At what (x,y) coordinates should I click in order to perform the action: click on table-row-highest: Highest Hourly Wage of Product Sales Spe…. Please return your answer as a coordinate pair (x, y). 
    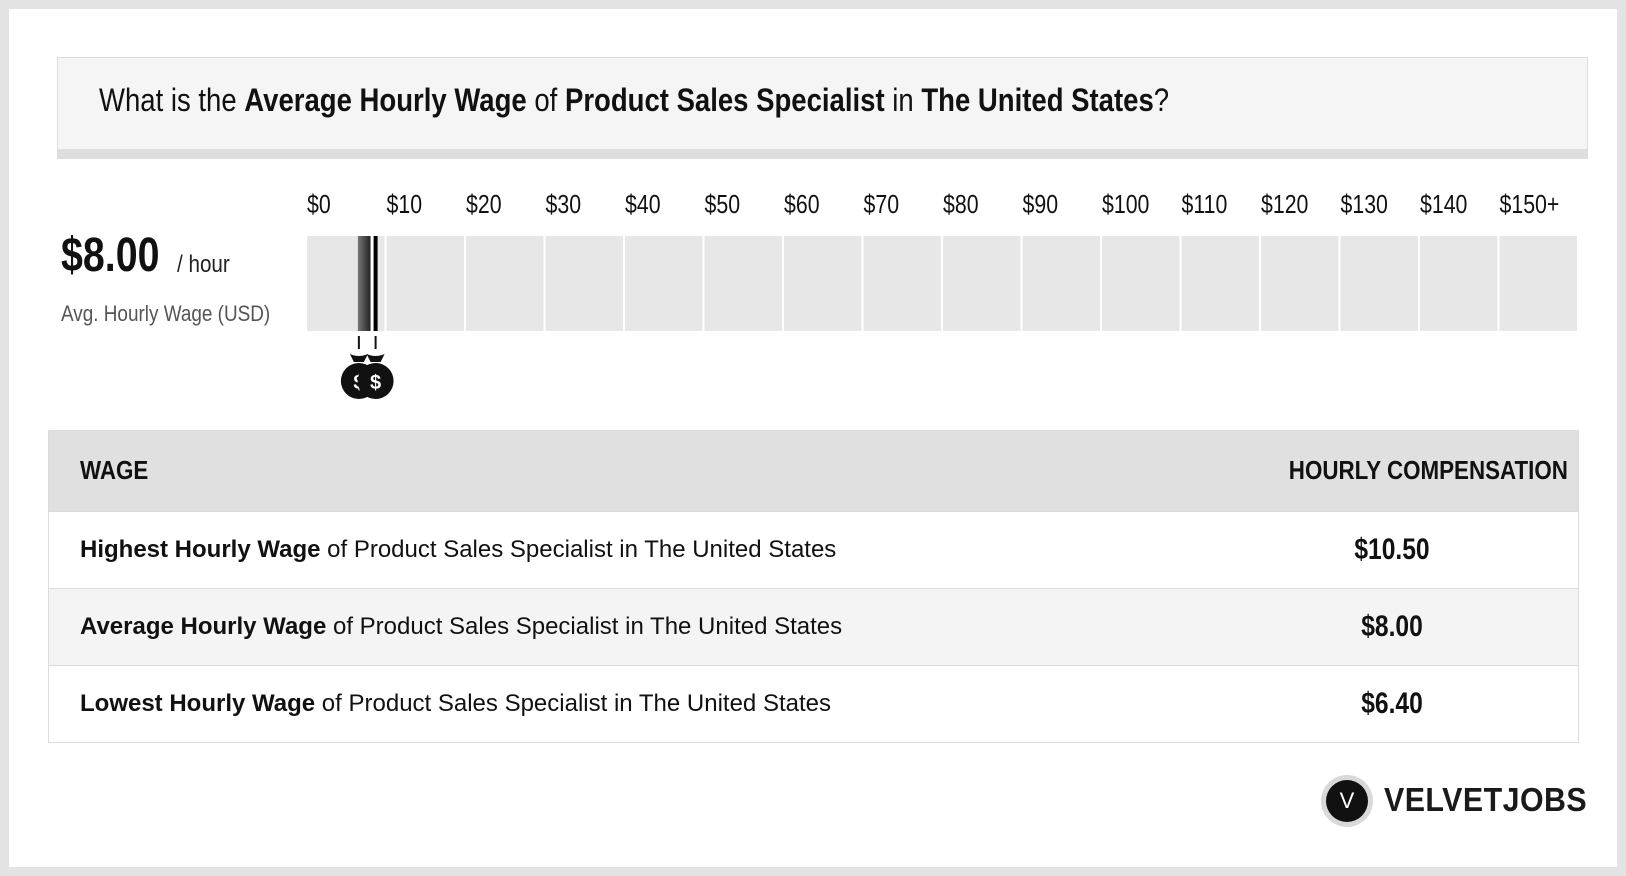
    Looking at the image, I should click on (813, 549).